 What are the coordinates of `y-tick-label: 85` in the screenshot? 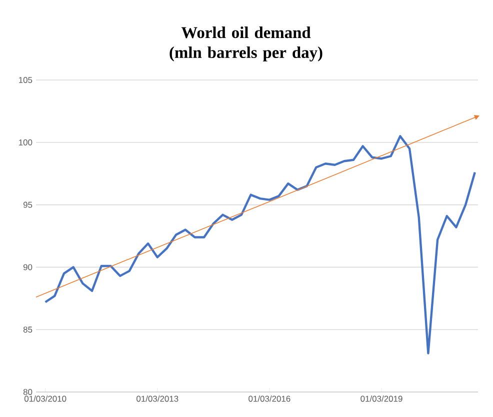 It's located at (27, 329).